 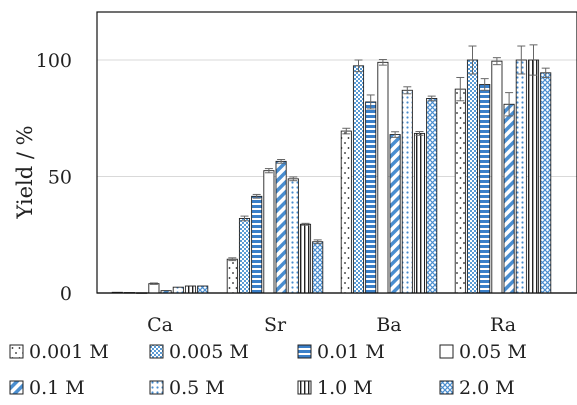 What do you see at coordinates (275, 325) in the screenshot?
I see `x-tick-label: Sr` at bounding box center [275, 325].